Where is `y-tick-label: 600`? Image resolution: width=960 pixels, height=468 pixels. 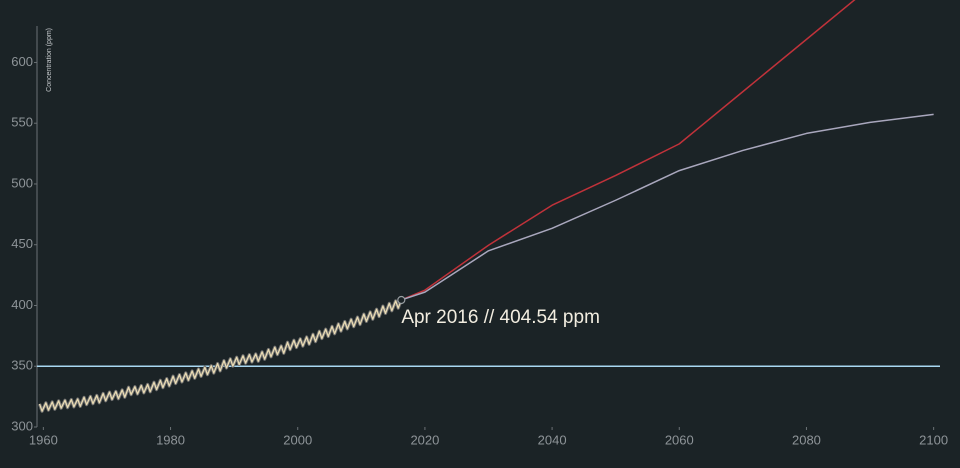
y-tick-label: 600 is located at coordinates (22, 61).